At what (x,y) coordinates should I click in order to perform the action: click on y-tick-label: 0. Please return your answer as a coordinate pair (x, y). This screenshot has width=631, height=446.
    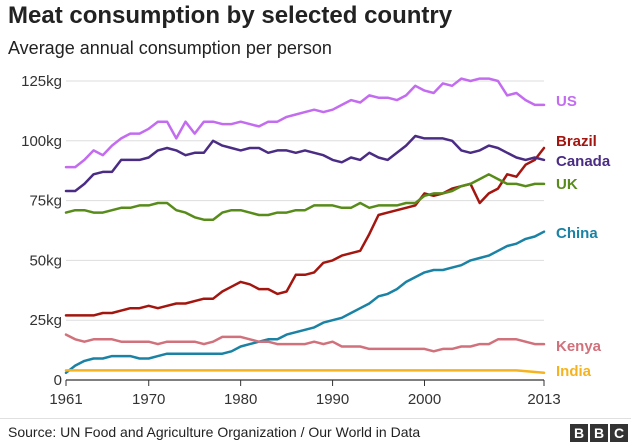
    Looking at the image, I should click on (58, 380).